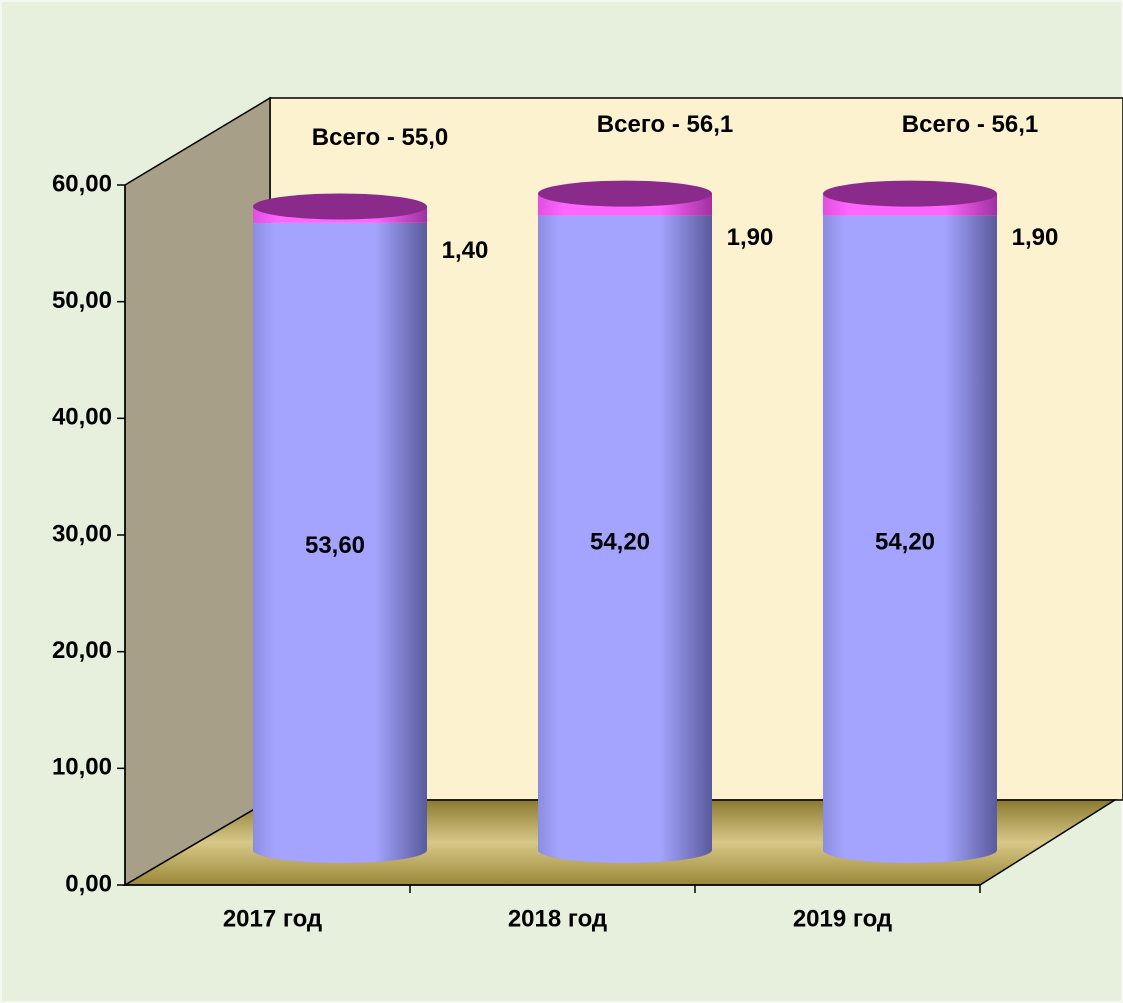 The width and height of the screenshot is (1123, 1003). What do you see at coordinates (82, 300) in the screenshot?
I see `y-tick-label: 50,00` at bounding box center [82, 300].